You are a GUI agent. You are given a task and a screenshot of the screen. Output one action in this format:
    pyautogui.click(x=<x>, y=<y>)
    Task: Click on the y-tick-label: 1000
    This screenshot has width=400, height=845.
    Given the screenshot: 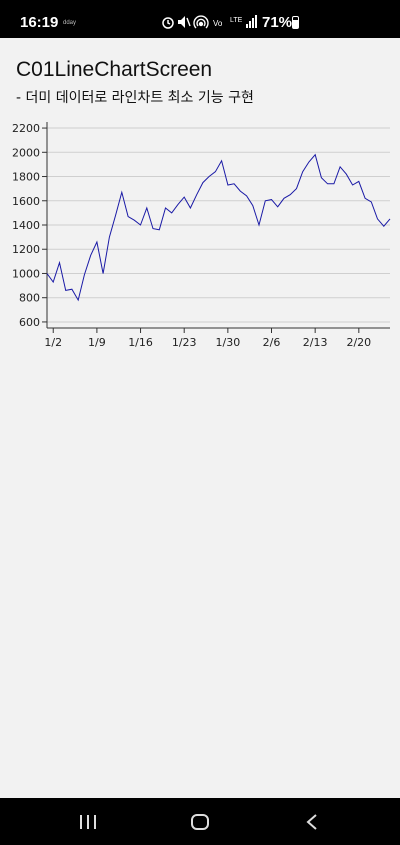 What is the action you would take?
    pyautogui.click(x=26, y=273)
    